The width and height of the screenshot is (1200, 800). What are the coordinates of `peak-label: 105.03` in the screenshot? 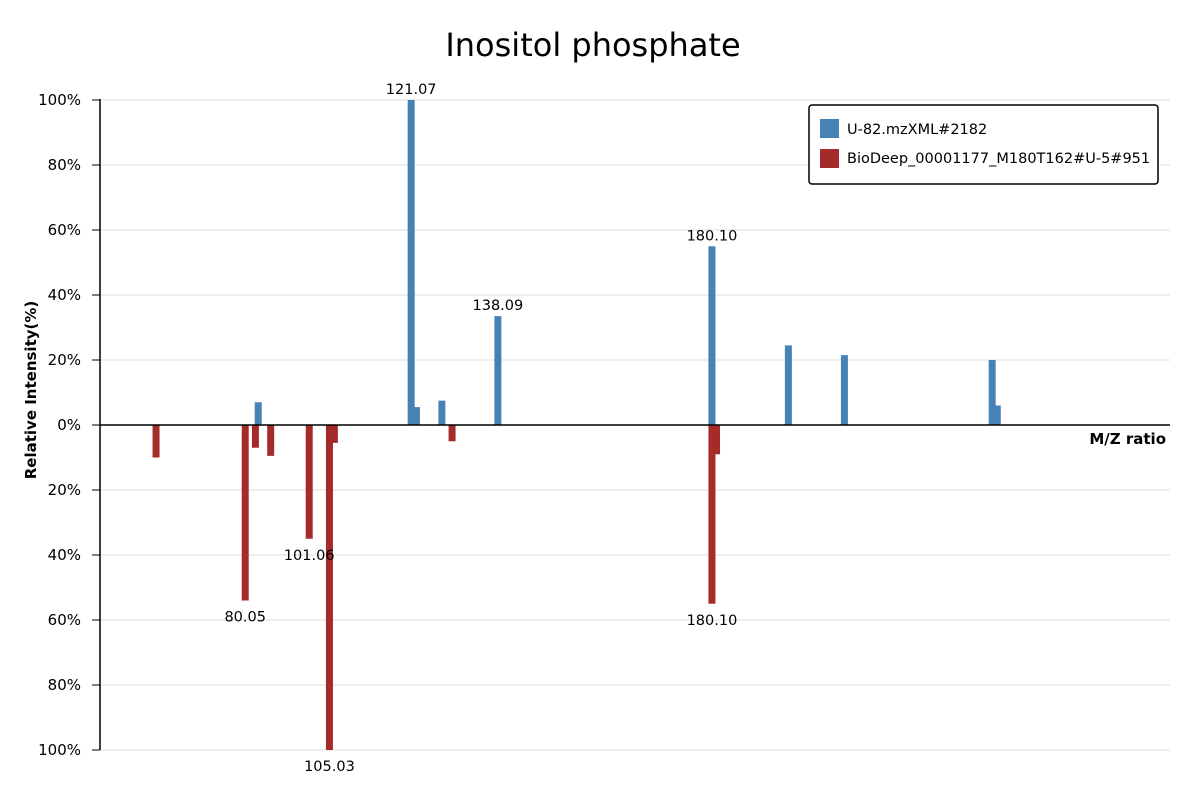 It's located at (329, 767).